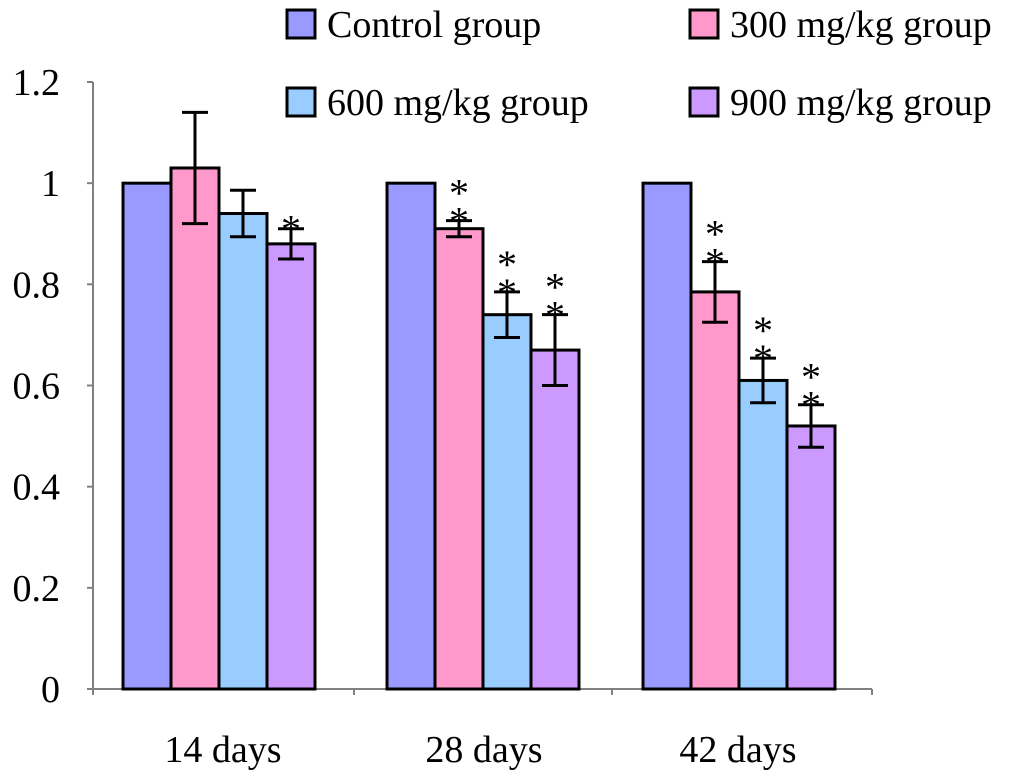 Image resolution: width=1024 pixels, height=775 pixels. I want to click on y-tick-label: 0, so click(50, 690).